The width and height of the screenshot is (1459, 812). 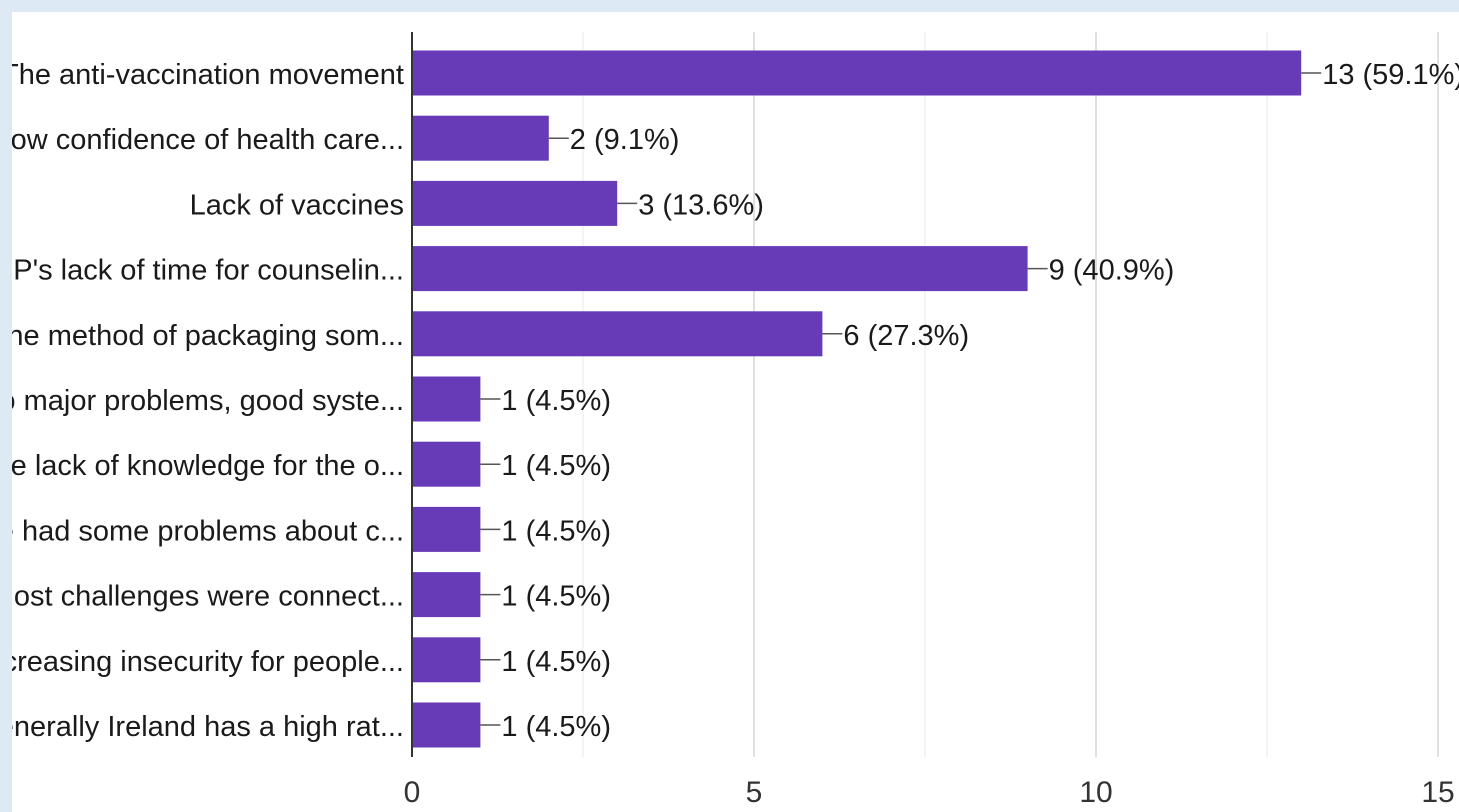 I want to click on value-label: 9 (40.9%), so click(x=1112, y=271).